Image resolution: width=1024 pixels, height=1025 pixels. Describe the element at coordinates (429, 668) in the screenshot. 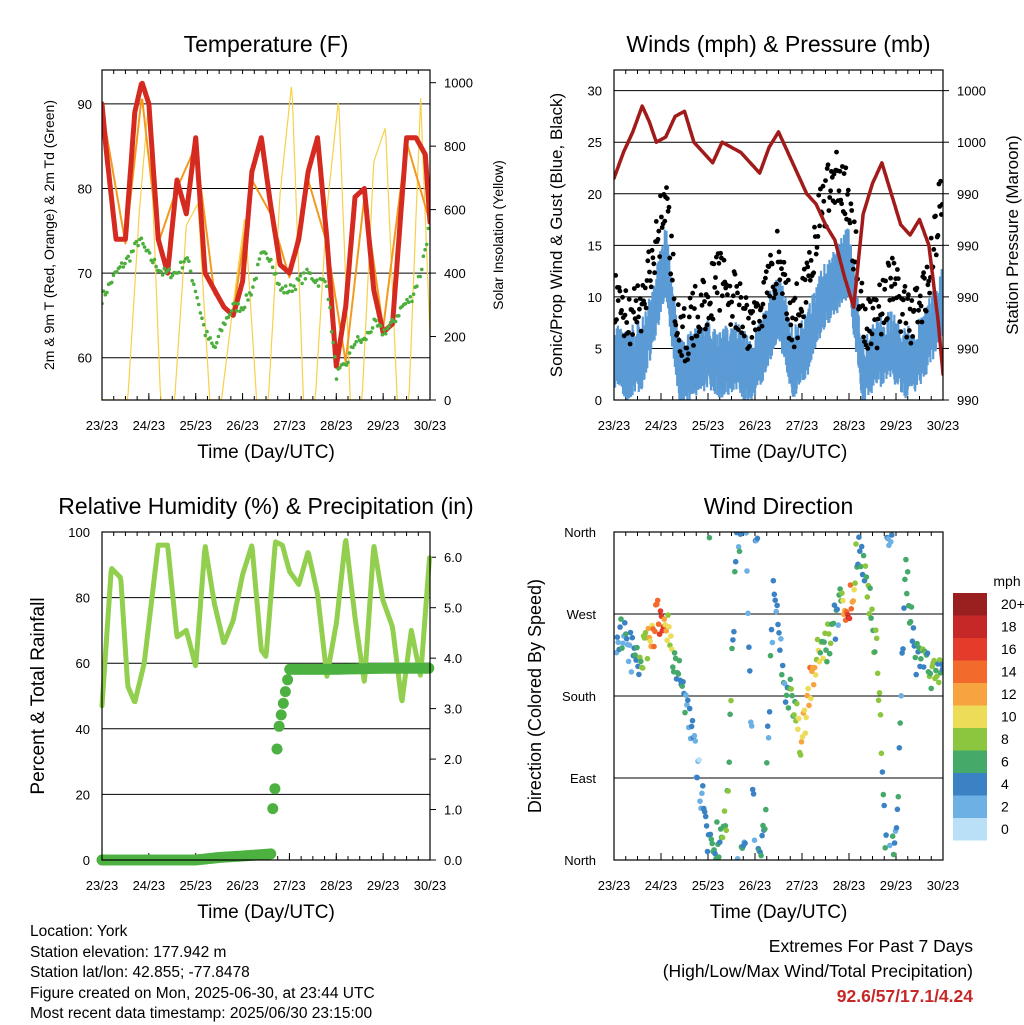

I see `precip-point` at that location.